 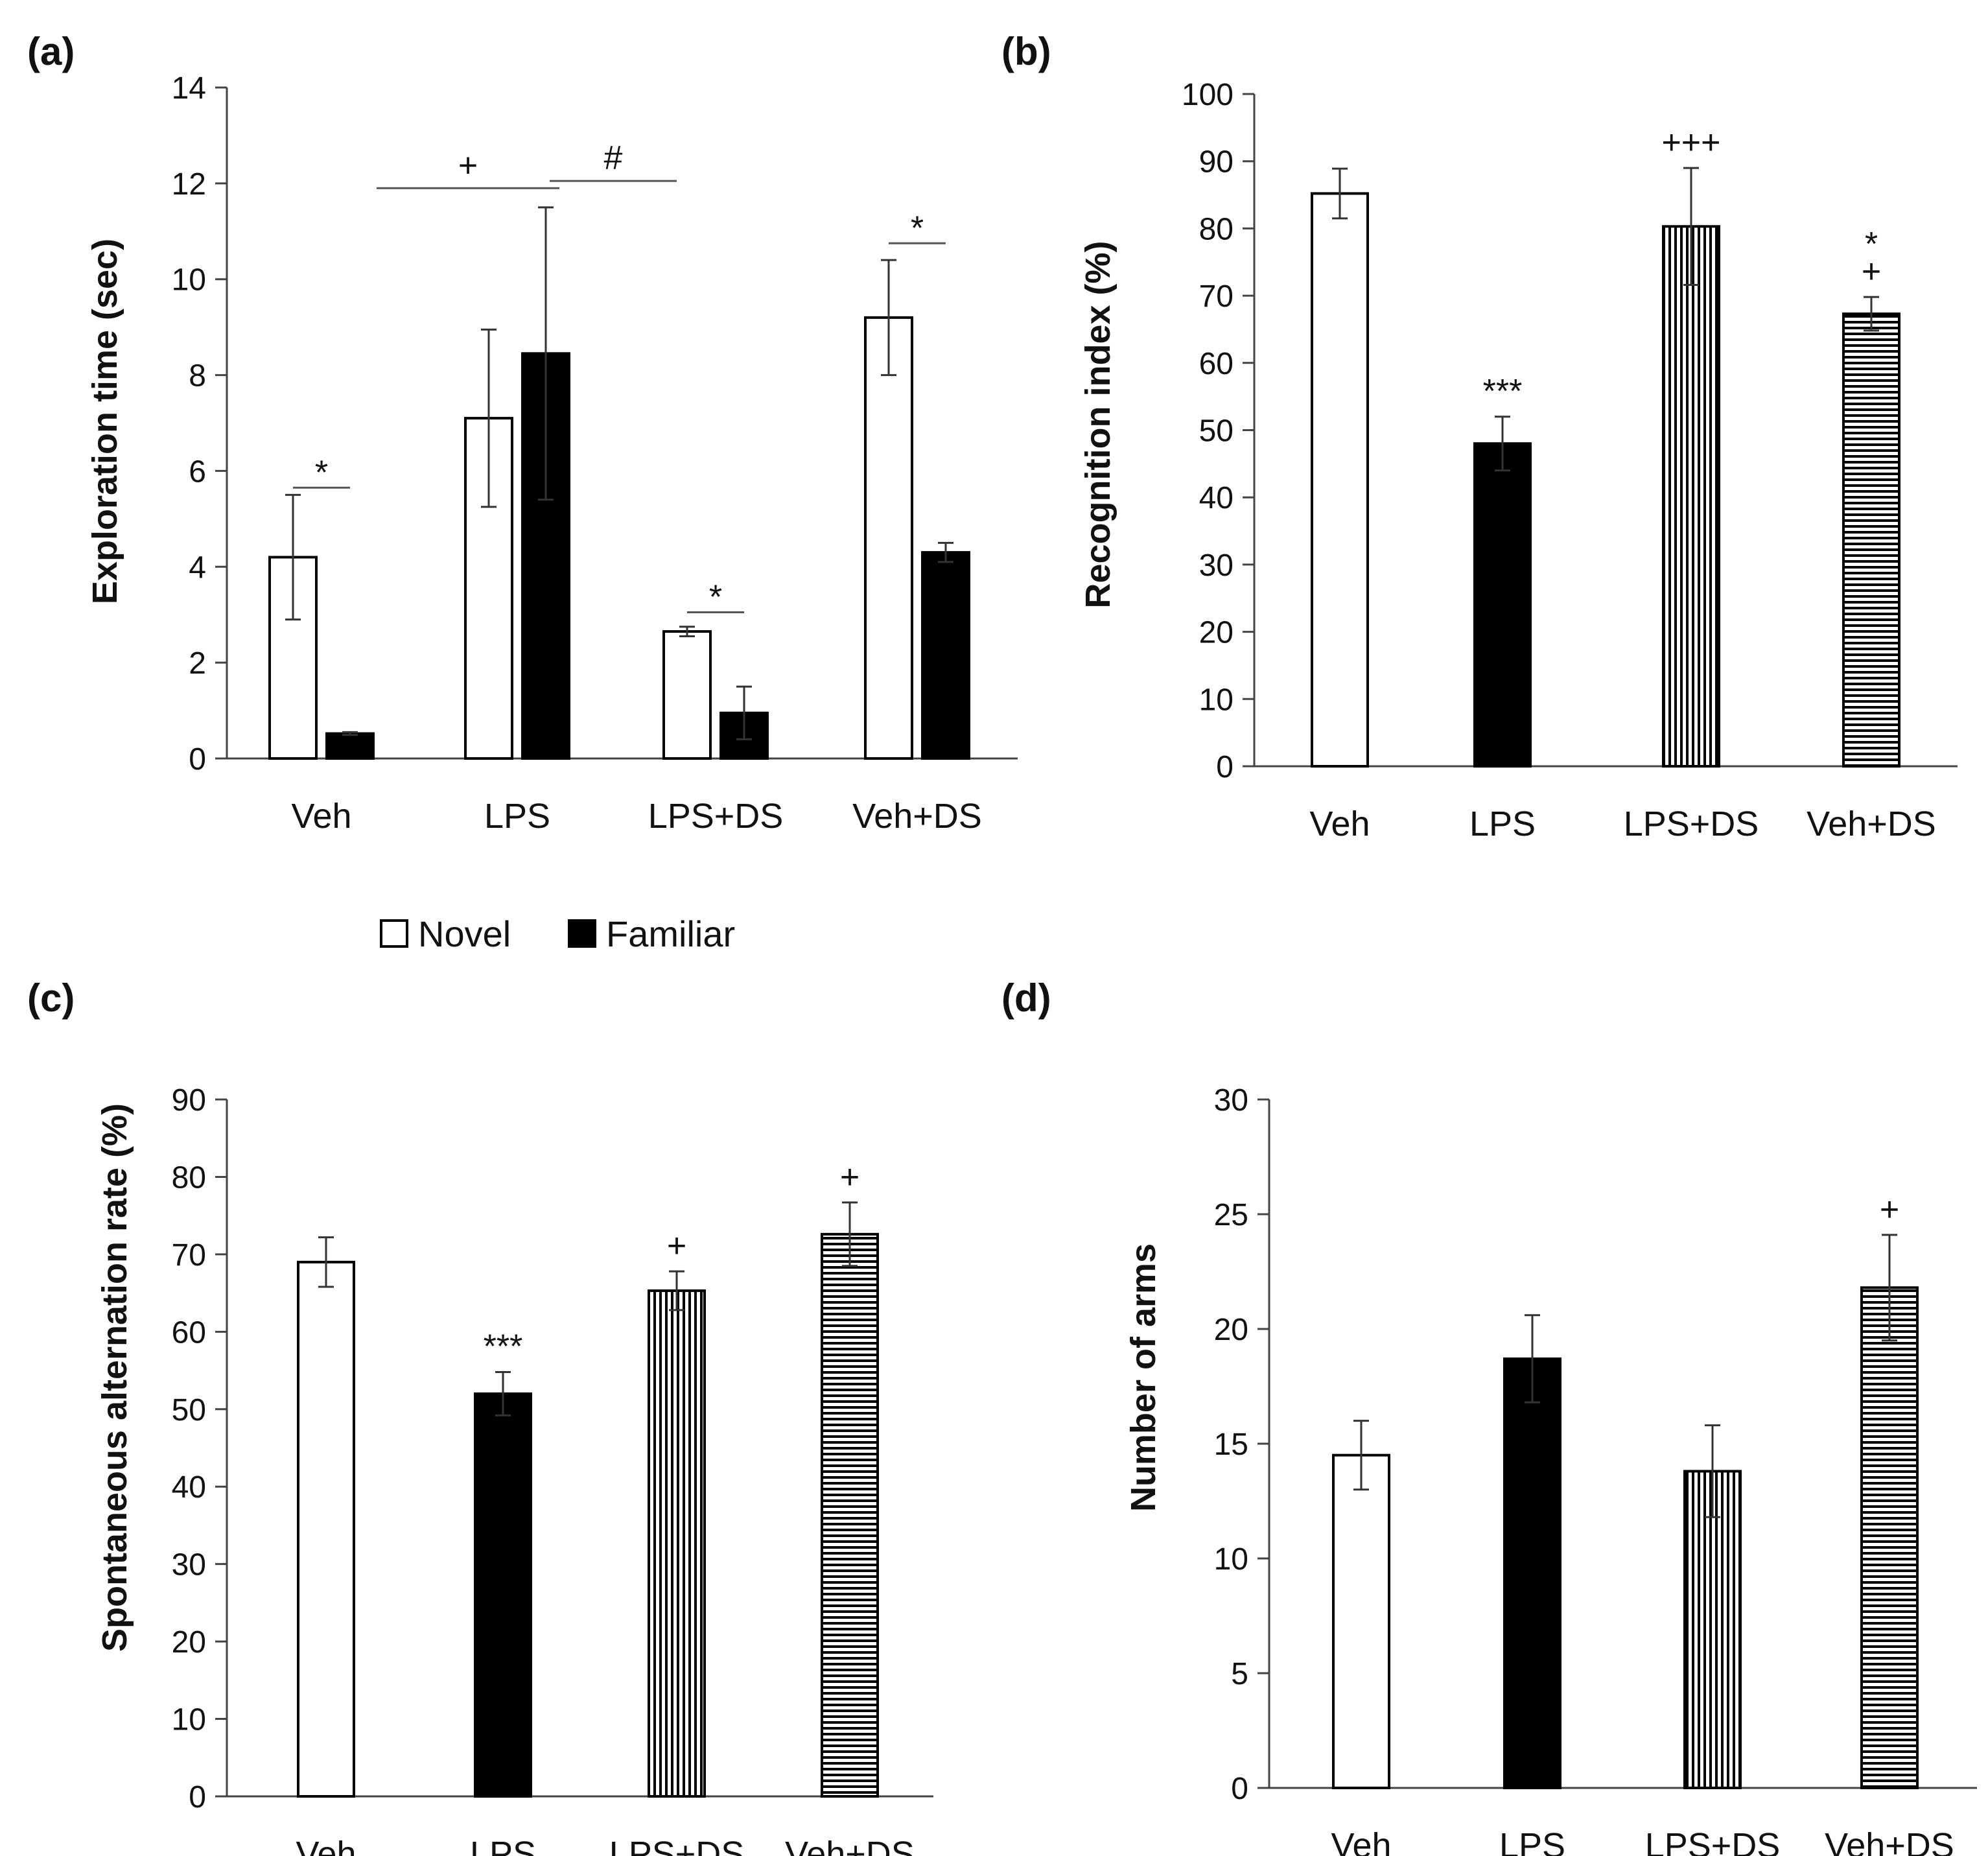 What do you see at coordinates (51, 51) in the screenshot?
I see `panel-label-a: (a)` at bounding box center [51, 51].